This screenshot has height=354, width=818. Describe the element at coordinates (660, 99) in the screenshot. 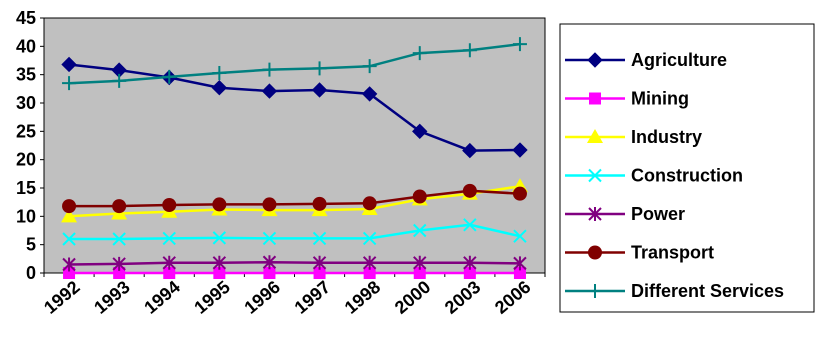

I see `legend-label: Mining` at that location.